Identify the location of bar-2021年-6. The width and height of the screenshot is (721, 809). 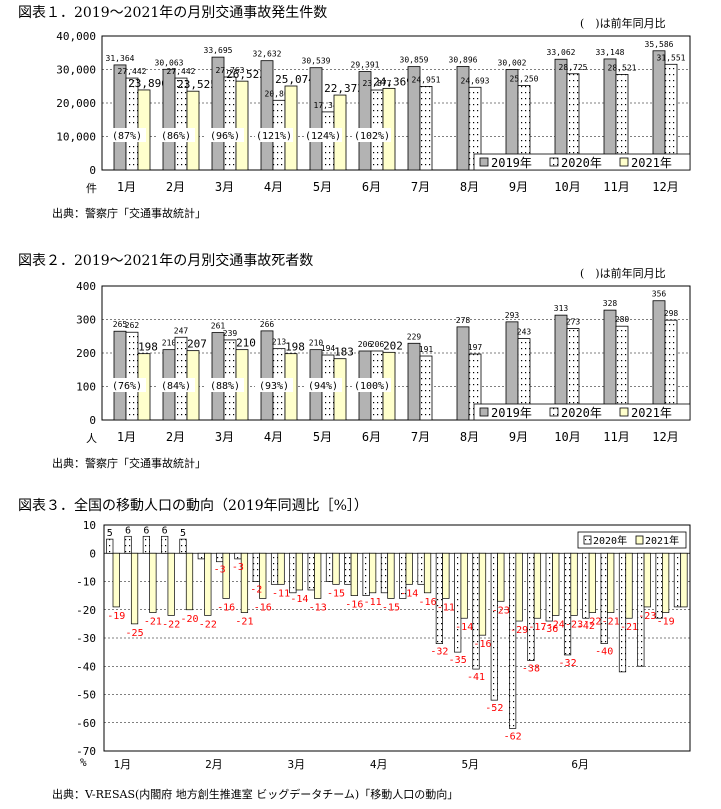
(226, 575).